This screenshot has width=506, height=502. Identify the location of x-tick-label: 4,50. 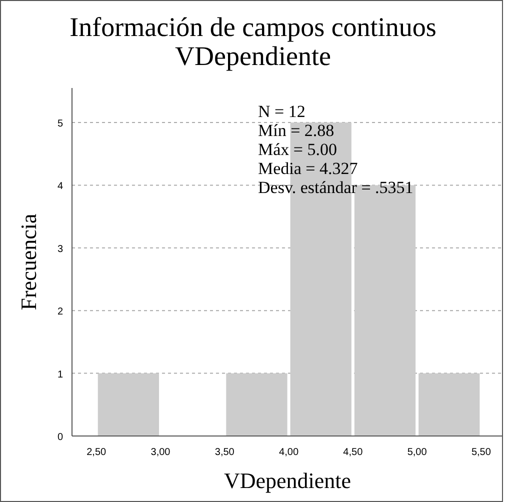
(353, 452).